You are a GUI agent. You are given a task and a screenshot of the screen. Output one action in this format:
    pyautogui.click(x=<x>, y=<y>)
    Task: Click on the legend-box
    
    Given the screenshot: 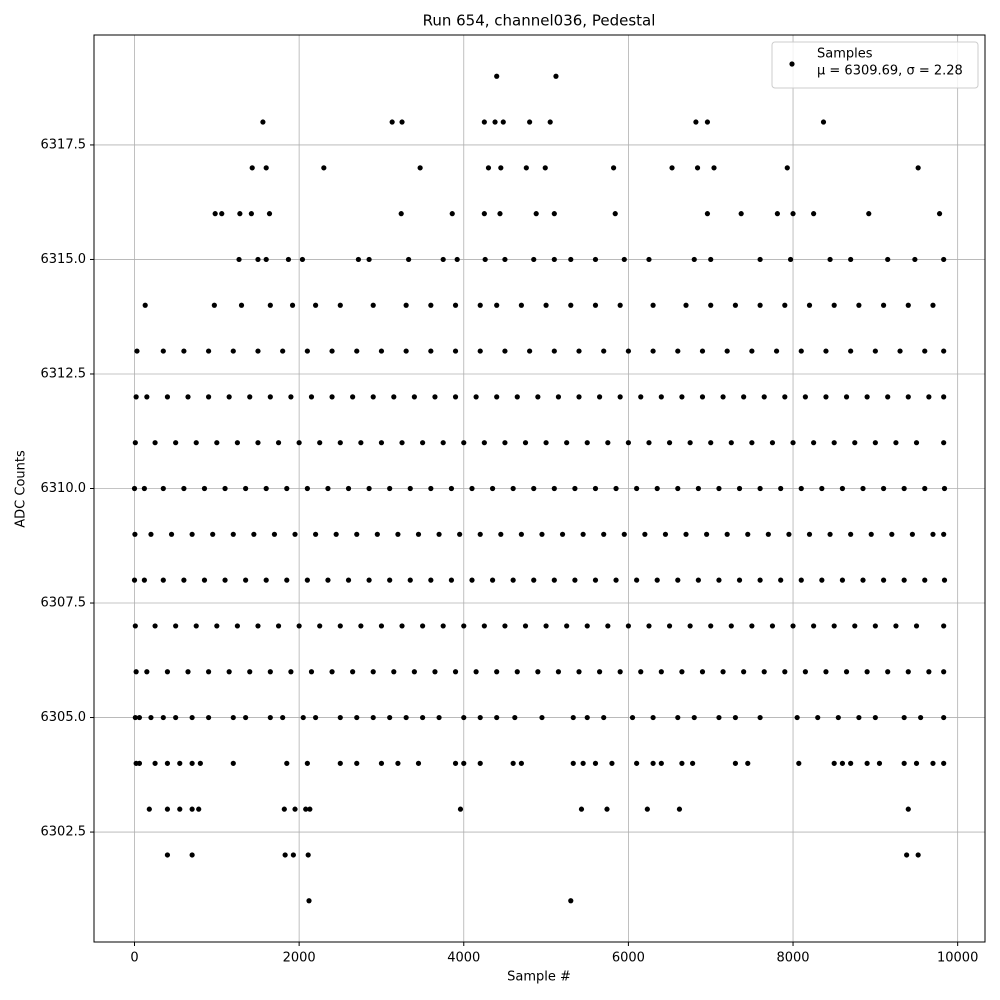 What is the action you would take?
    pyautogui.click(x=875, y=65)
    